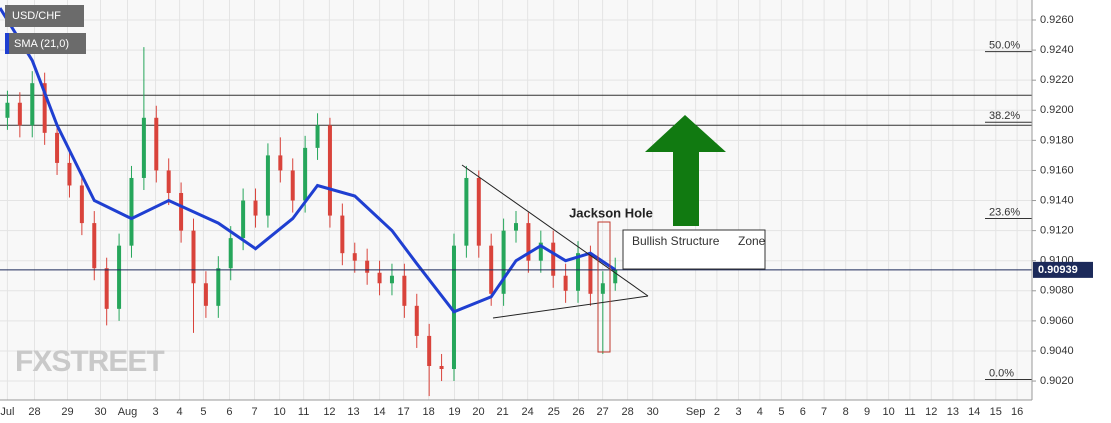  What do you see at coordinates (1057, 351) in the screenshot?
I see `y-tick-label: 0.9040` at bounding box center [1057, 351].